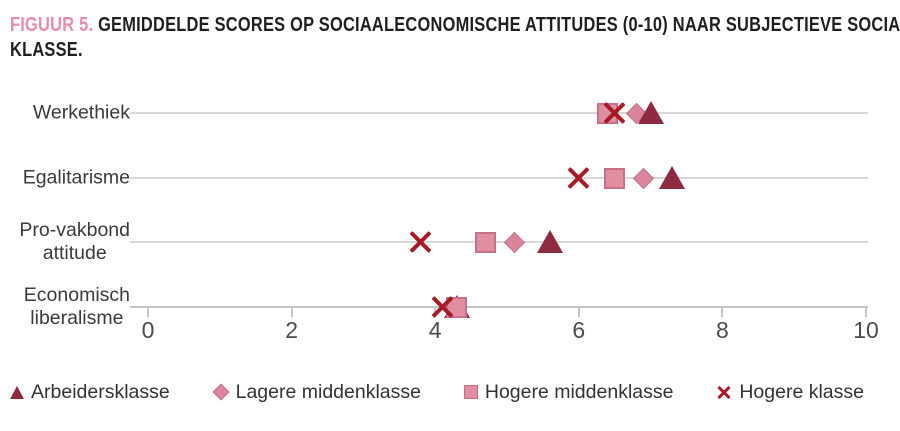 The width and height of the screenshot is (900, 431). What do you see at coordinates (46, 49) in the screenshot?
I see `figure-title-line2: KLASSE.` at bounding box center [46, 49].